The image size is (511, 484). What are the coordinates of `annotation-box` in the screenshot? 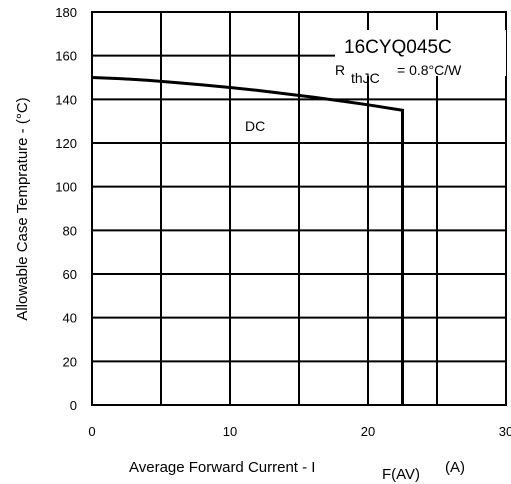 It's located at (420, 53).